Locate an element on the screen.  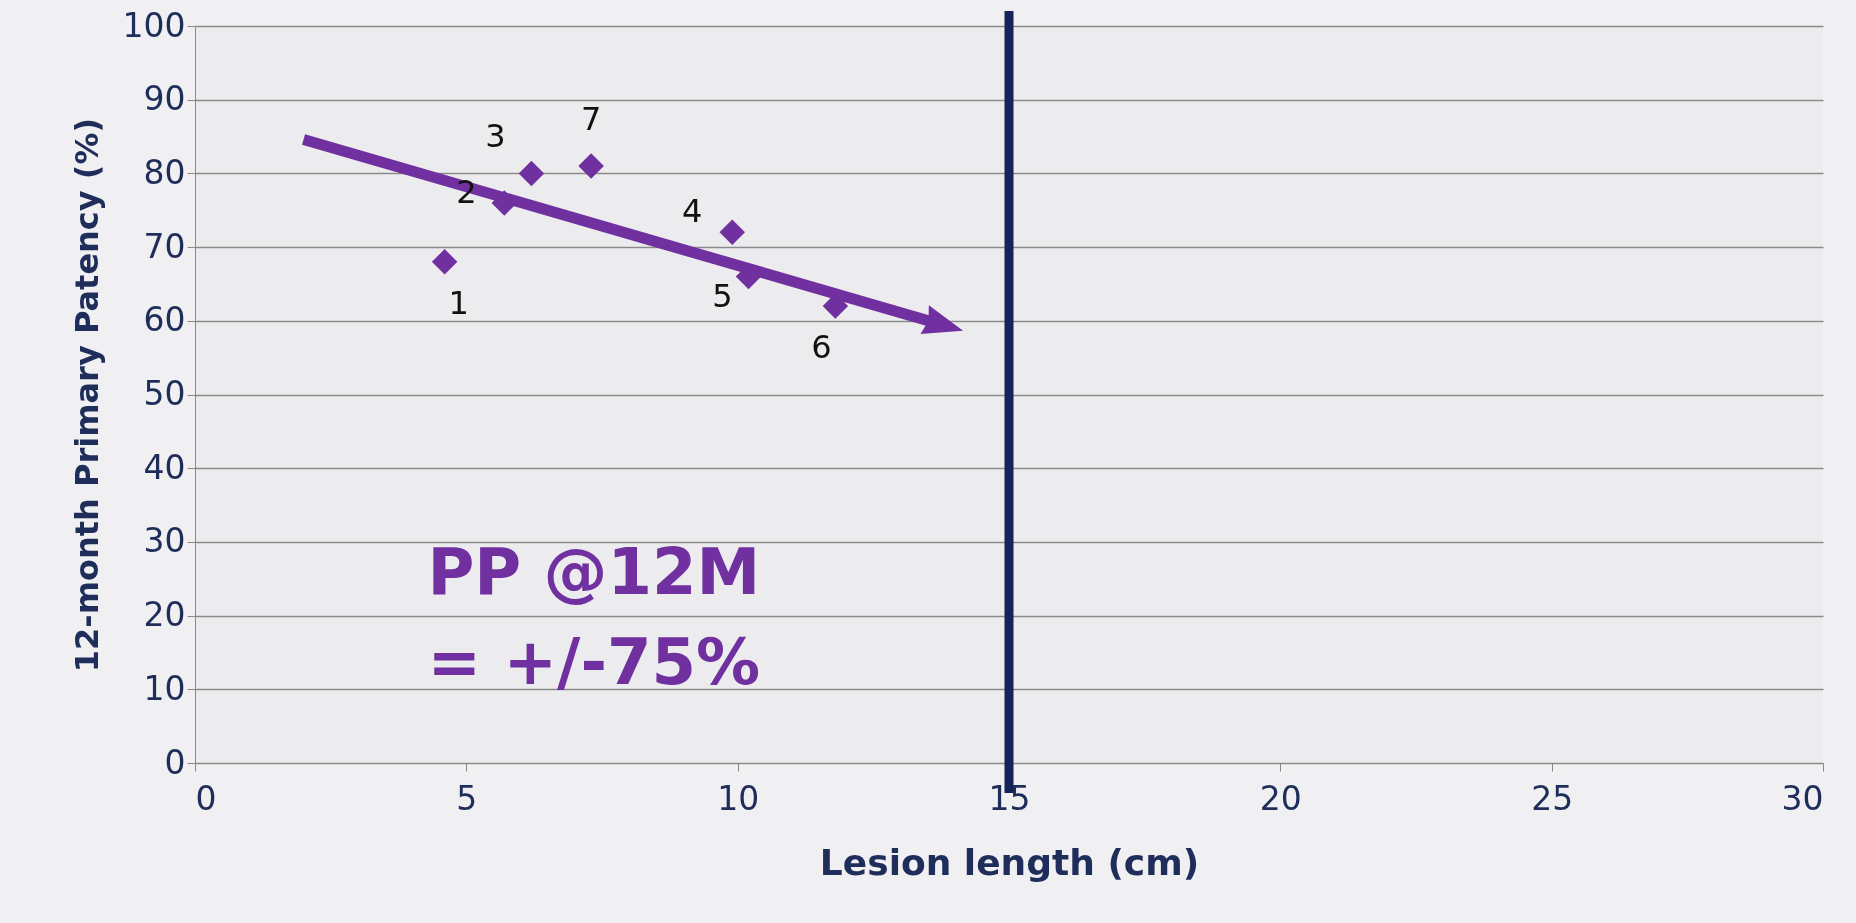
y-tick-label: 40 is located at coordinates (164, 467).